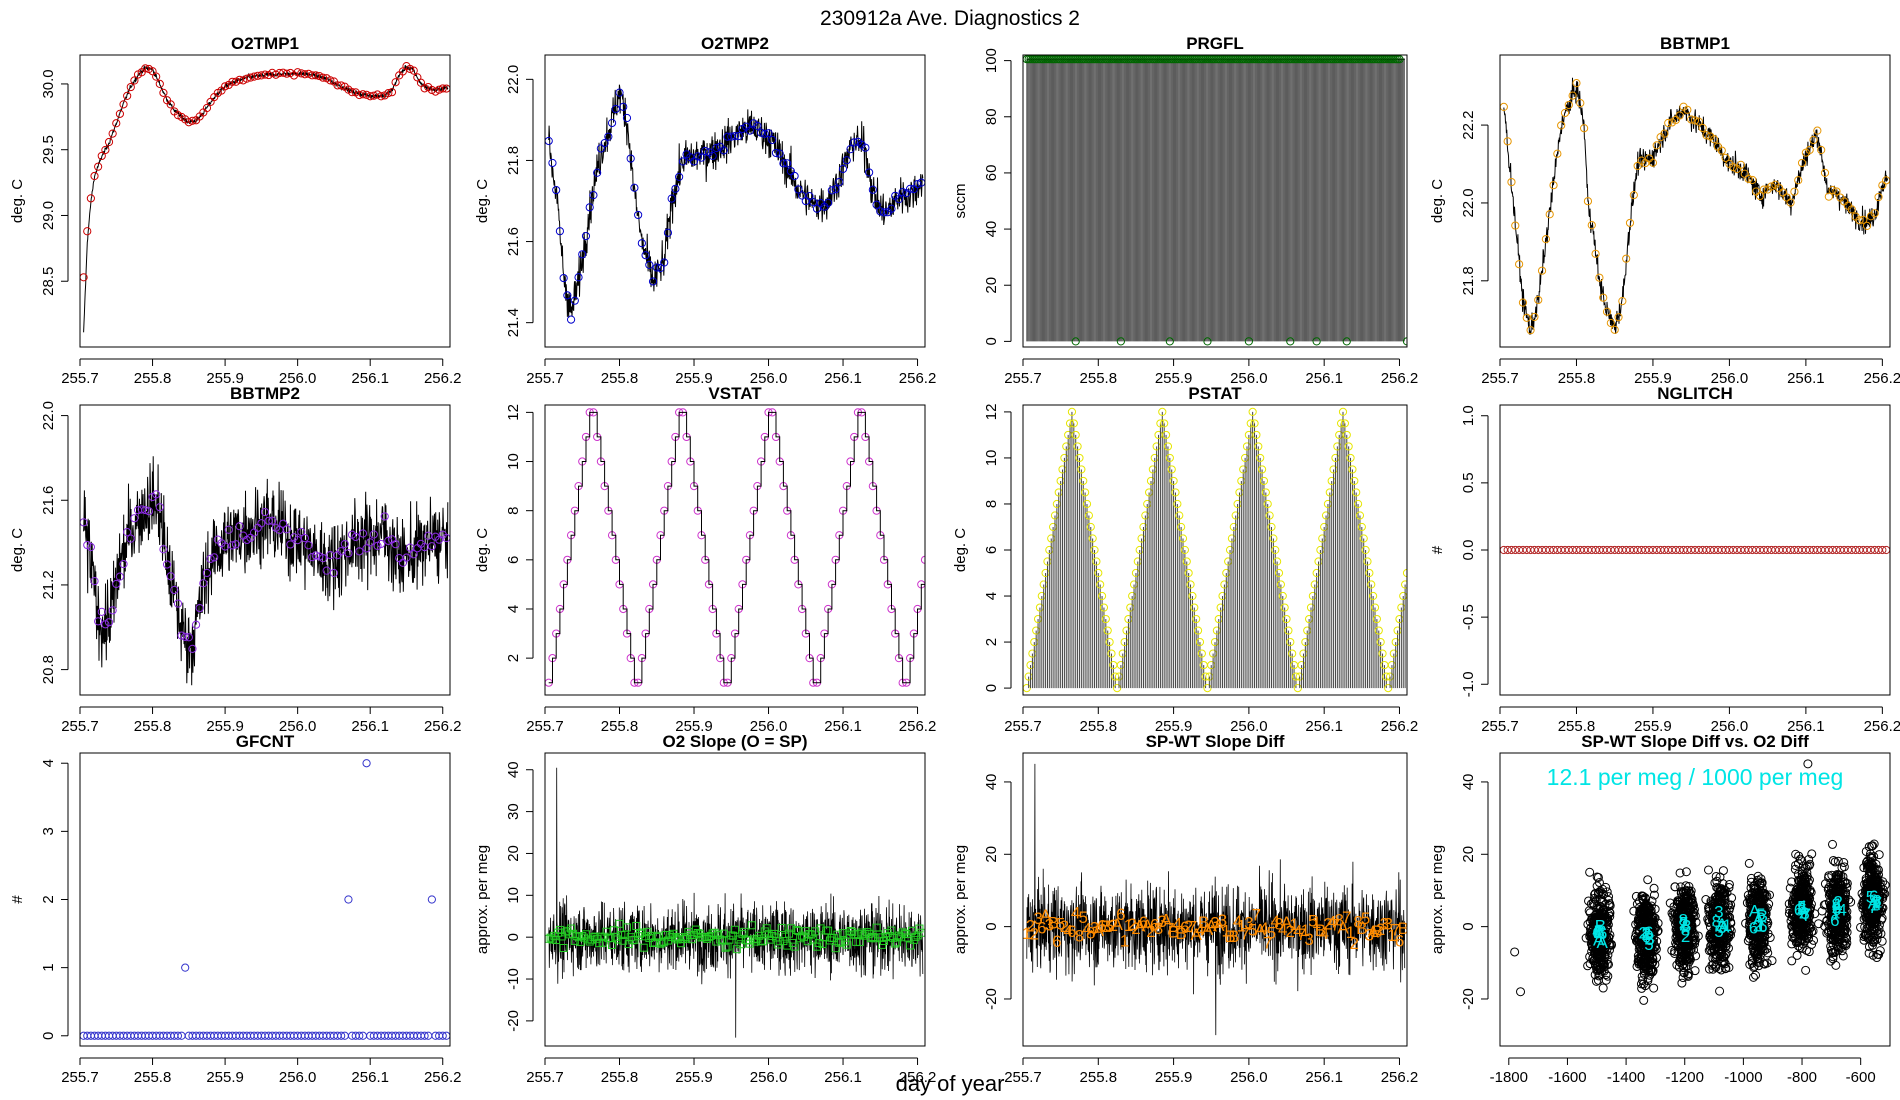  What do you see at coordinates (843, 378) in the screenshot?
I see `x-tick-label: 256.1` at bounding box center [843, 378].